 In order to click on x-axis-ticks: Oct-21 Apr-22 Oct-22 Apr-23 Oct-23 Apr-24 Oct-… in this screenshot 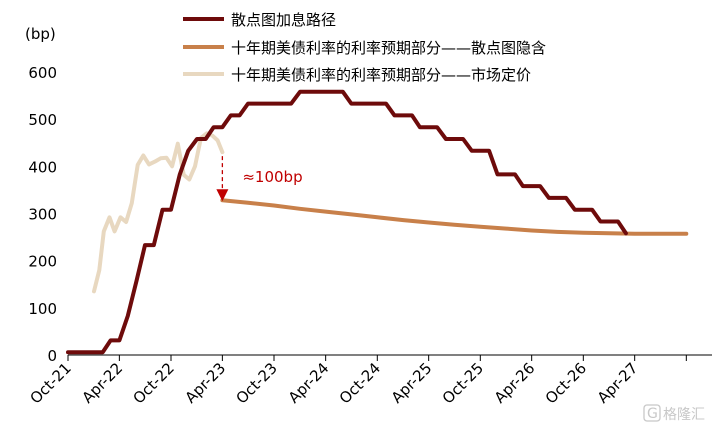, I will do `click(356, 381)`.